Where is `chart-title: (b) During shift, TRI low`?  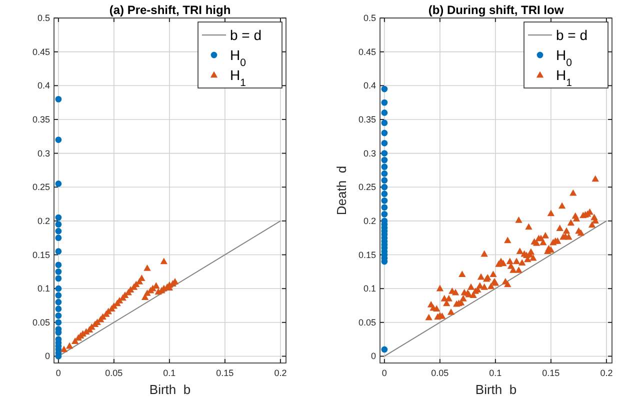 chart-title: (b) During shift, TRI low is located at coordinates (496, 10).